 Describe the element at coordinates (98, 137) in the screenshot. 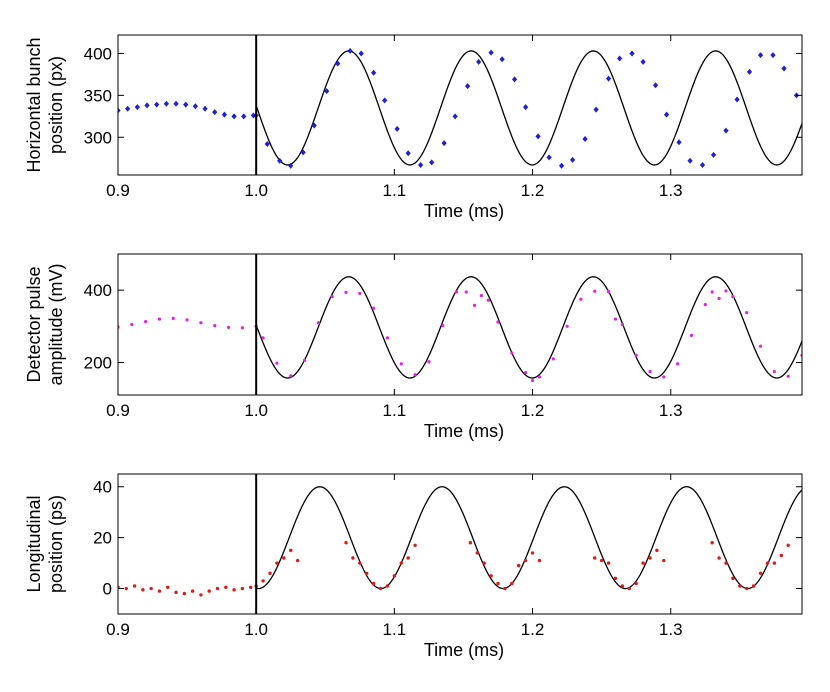

I see `y-tick-label: 300` at that location.